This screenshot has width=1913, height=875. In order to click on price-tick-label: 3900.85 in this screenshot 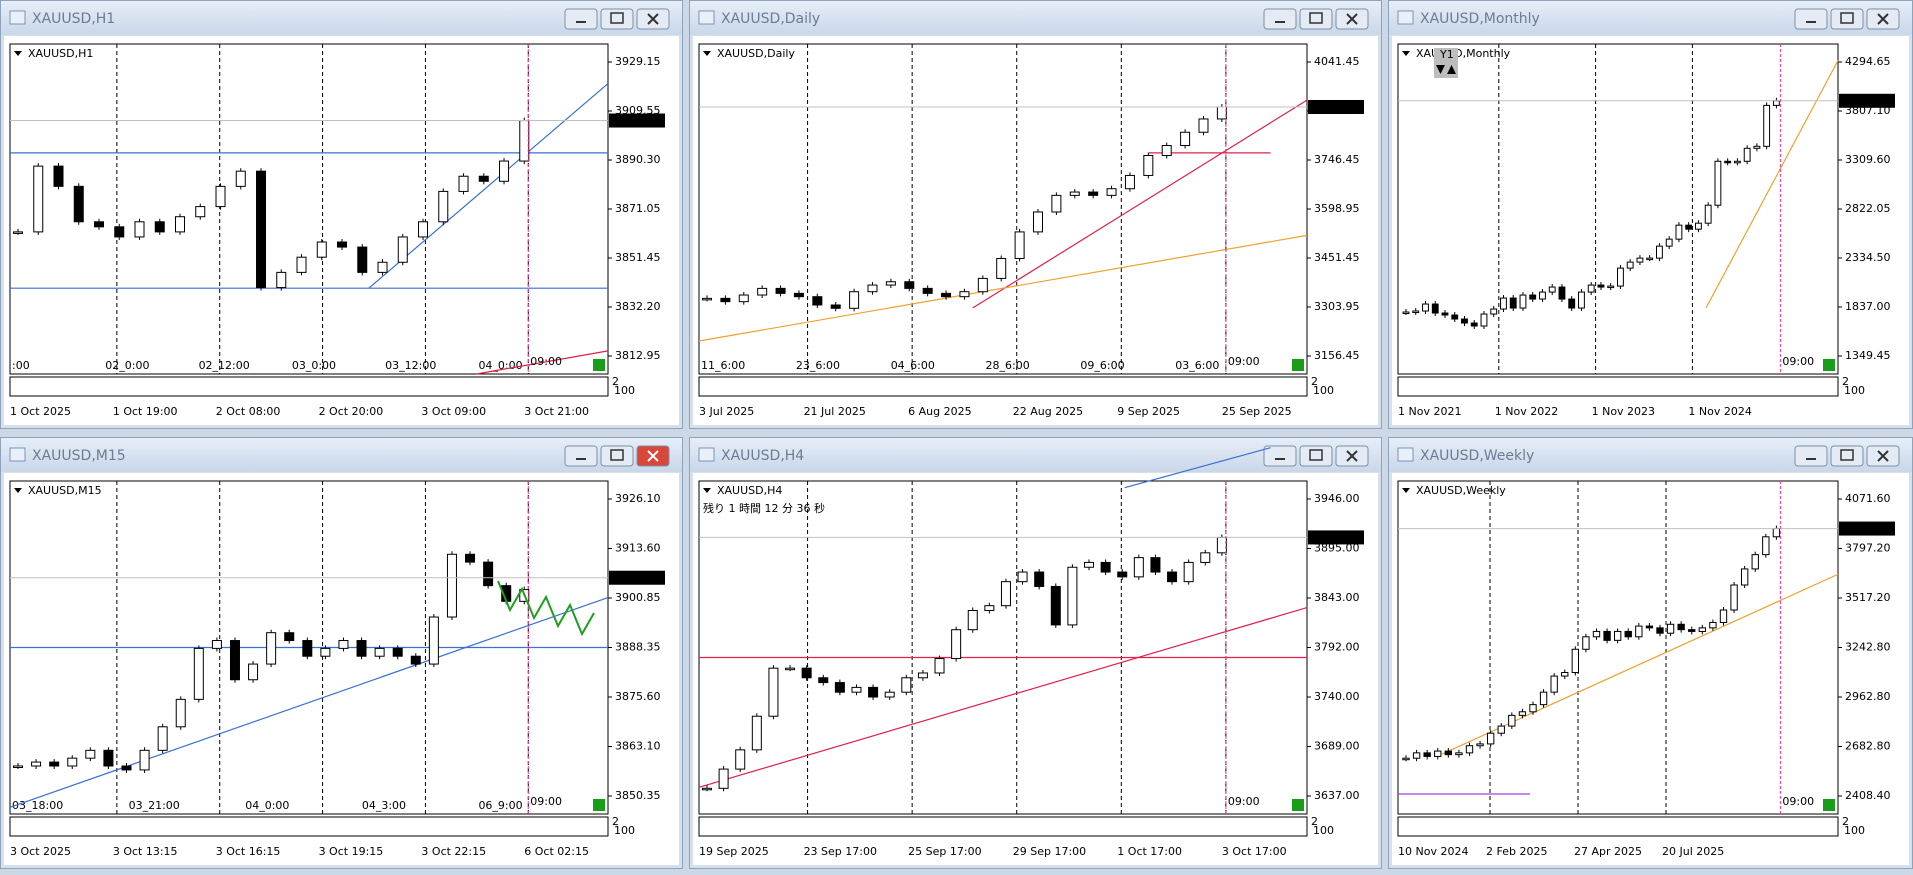, I will do `click(638, 597)`.